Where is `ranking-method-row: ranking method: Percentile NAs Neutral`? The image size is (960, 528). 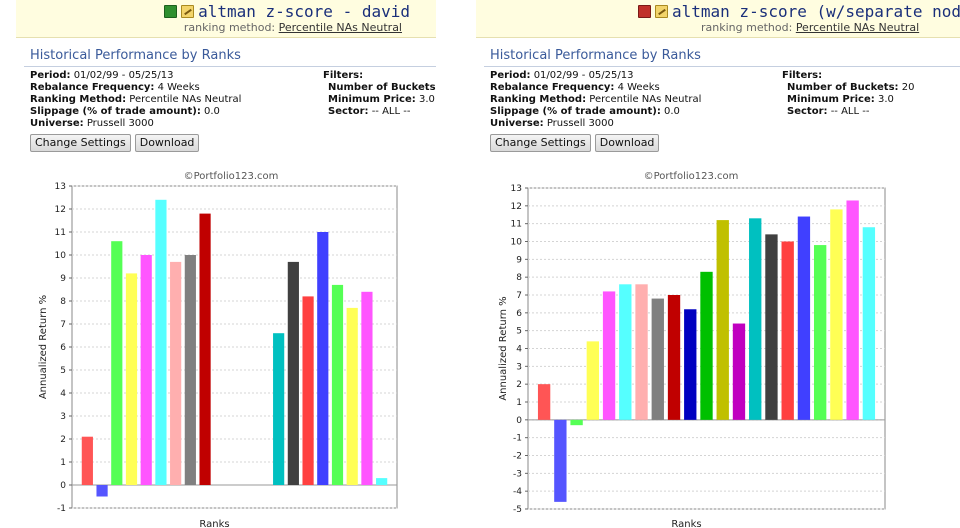 ranking-method-row: ranking method: Percentile NAs Neutral is located at coordinates (293, 27).